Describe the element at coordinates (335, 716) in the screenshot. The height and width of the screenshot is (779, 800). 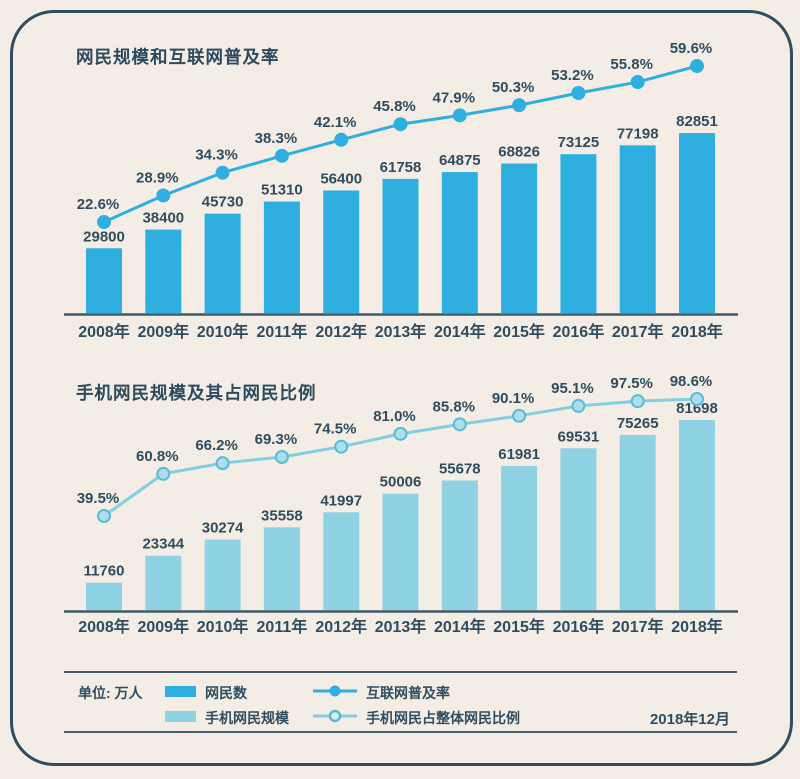
I see `legend-line-mobile-ratio-icon` at that location.